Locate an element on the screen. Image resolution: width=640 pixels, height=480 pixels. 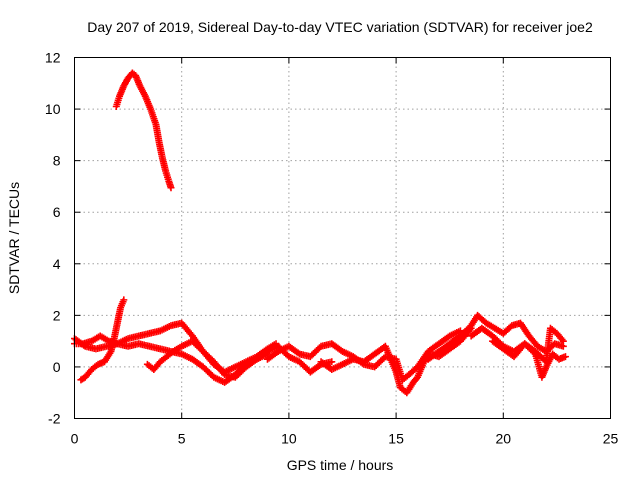
y-tick-label: 8 is located at coordinates (57, 161).